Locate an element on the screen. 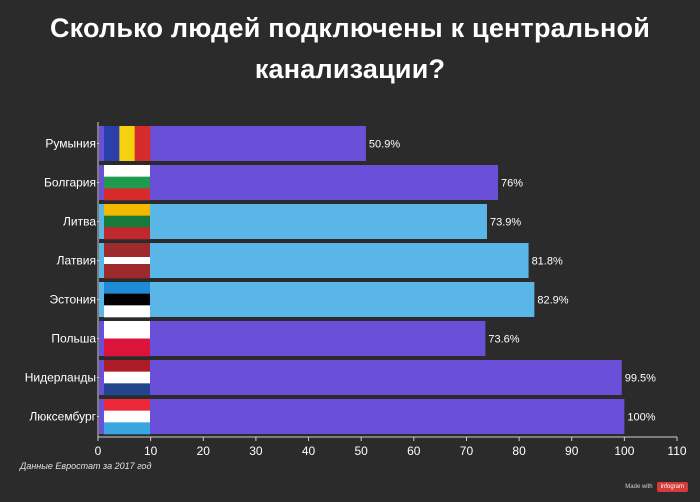 This screenshot has height=502, width=700. made-with-badge: Made with infogram is located at coordinates (656, 487).